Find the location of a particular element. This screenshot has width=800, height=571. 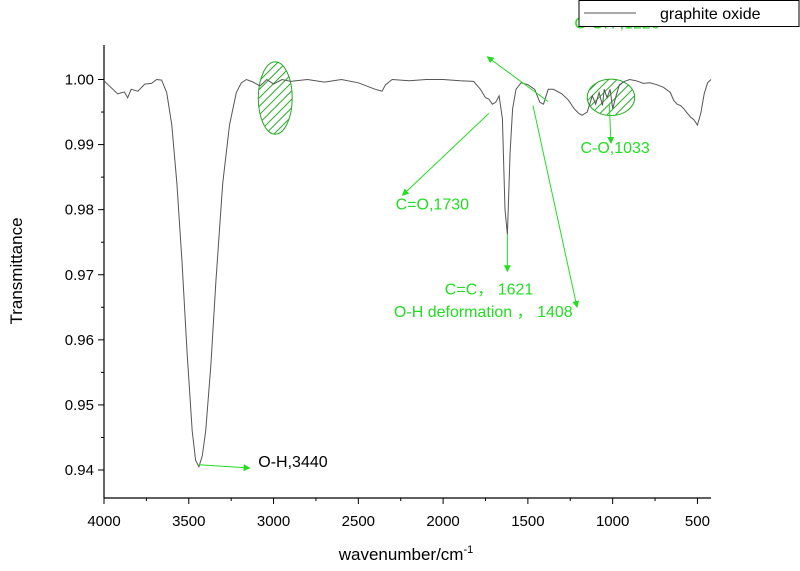

highlights-layer is located at coordinates (446, 98).